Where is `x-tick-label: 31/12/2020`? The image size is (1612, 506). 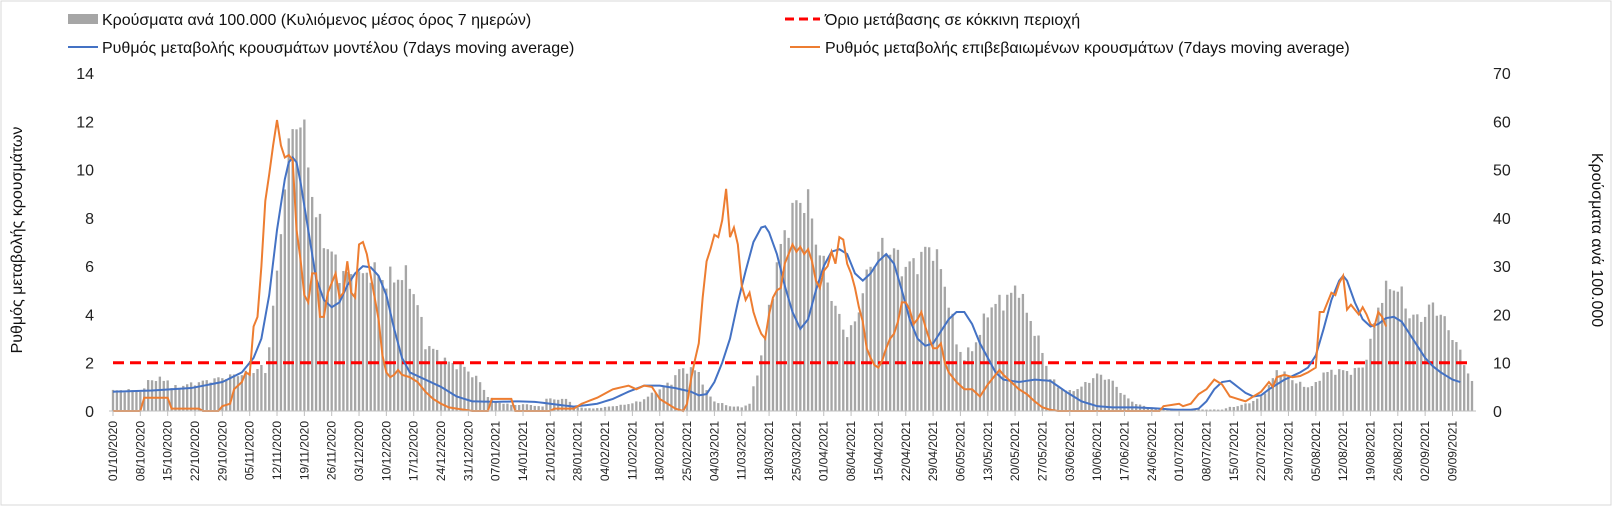 x-tick-label: 31/12/2020 is located at coordinates (468, 451).